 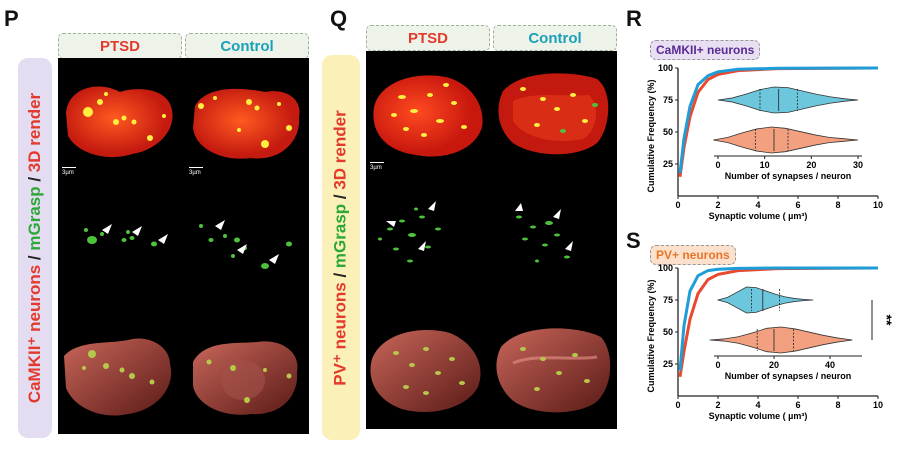 What do you see at coordinates (555, 112) in the screenshot?
I see `q-control-fluor` at bounding box center [555, 112].